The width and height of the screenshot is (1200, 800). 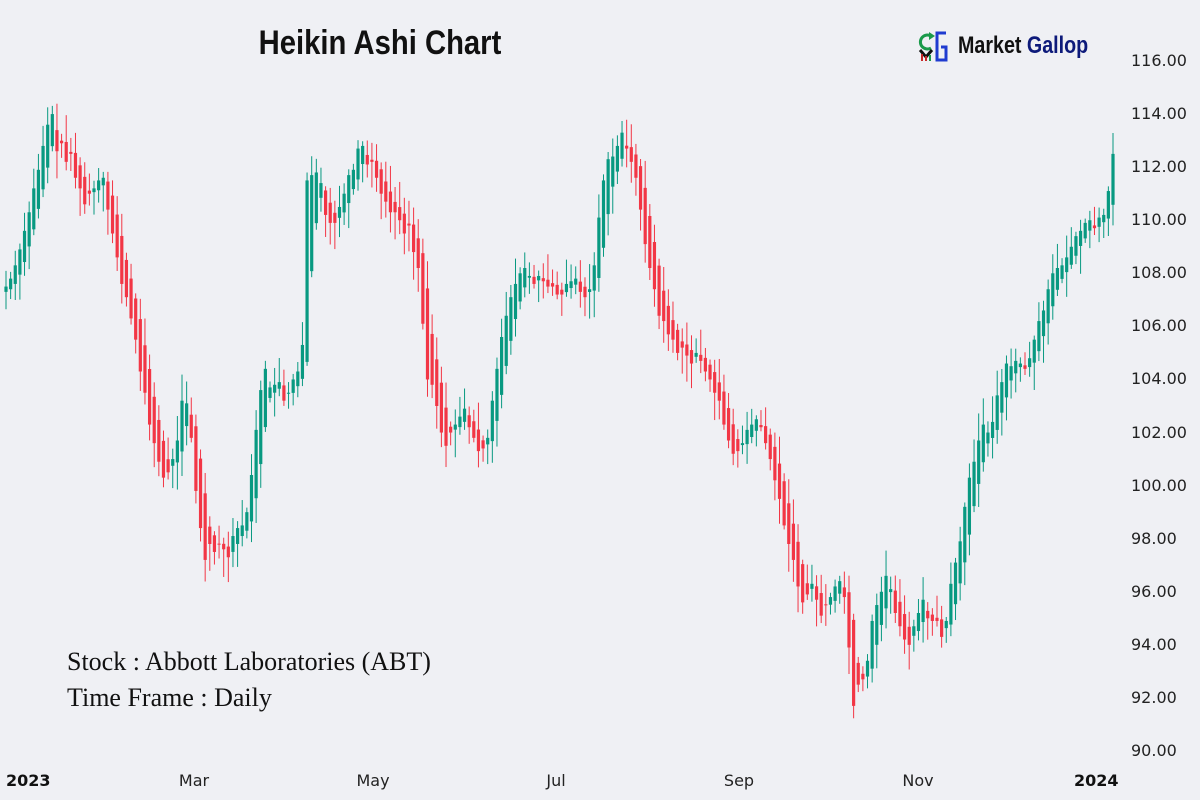 What do you see at coordinates (169, 697) in the screenshot?
I see `timeframe-label: Time Frame : Daily` at bounding box center [169, 697].